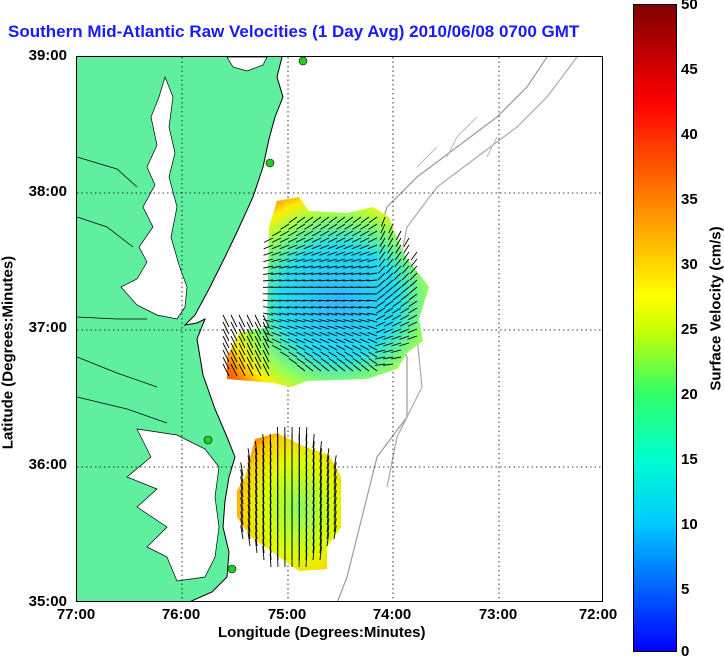  Describe the element at coordinates (392, 614) in the screenshot. I see `x-tick-74: 74:00` at that location.